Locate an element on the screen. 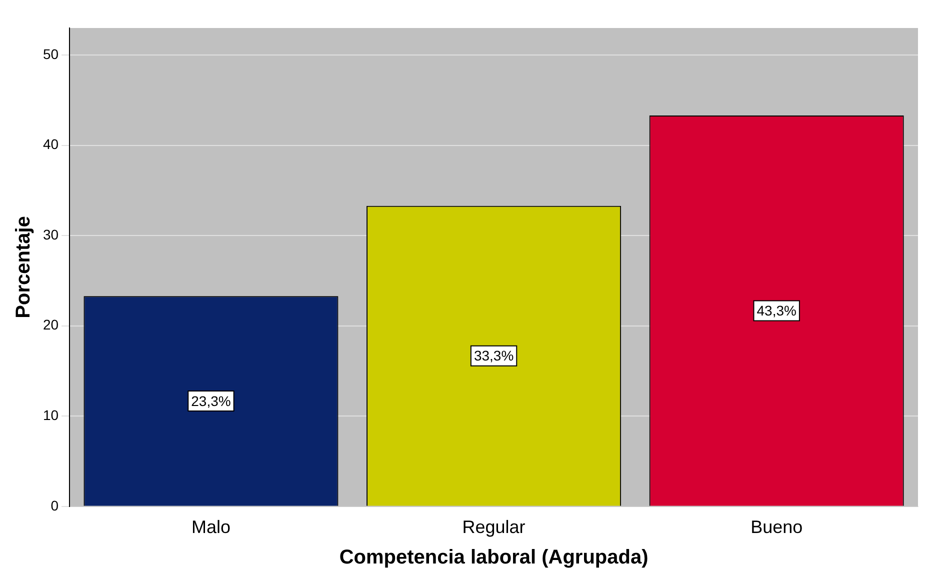  y-tick-label: 0 is located at coordinates (54, 505).